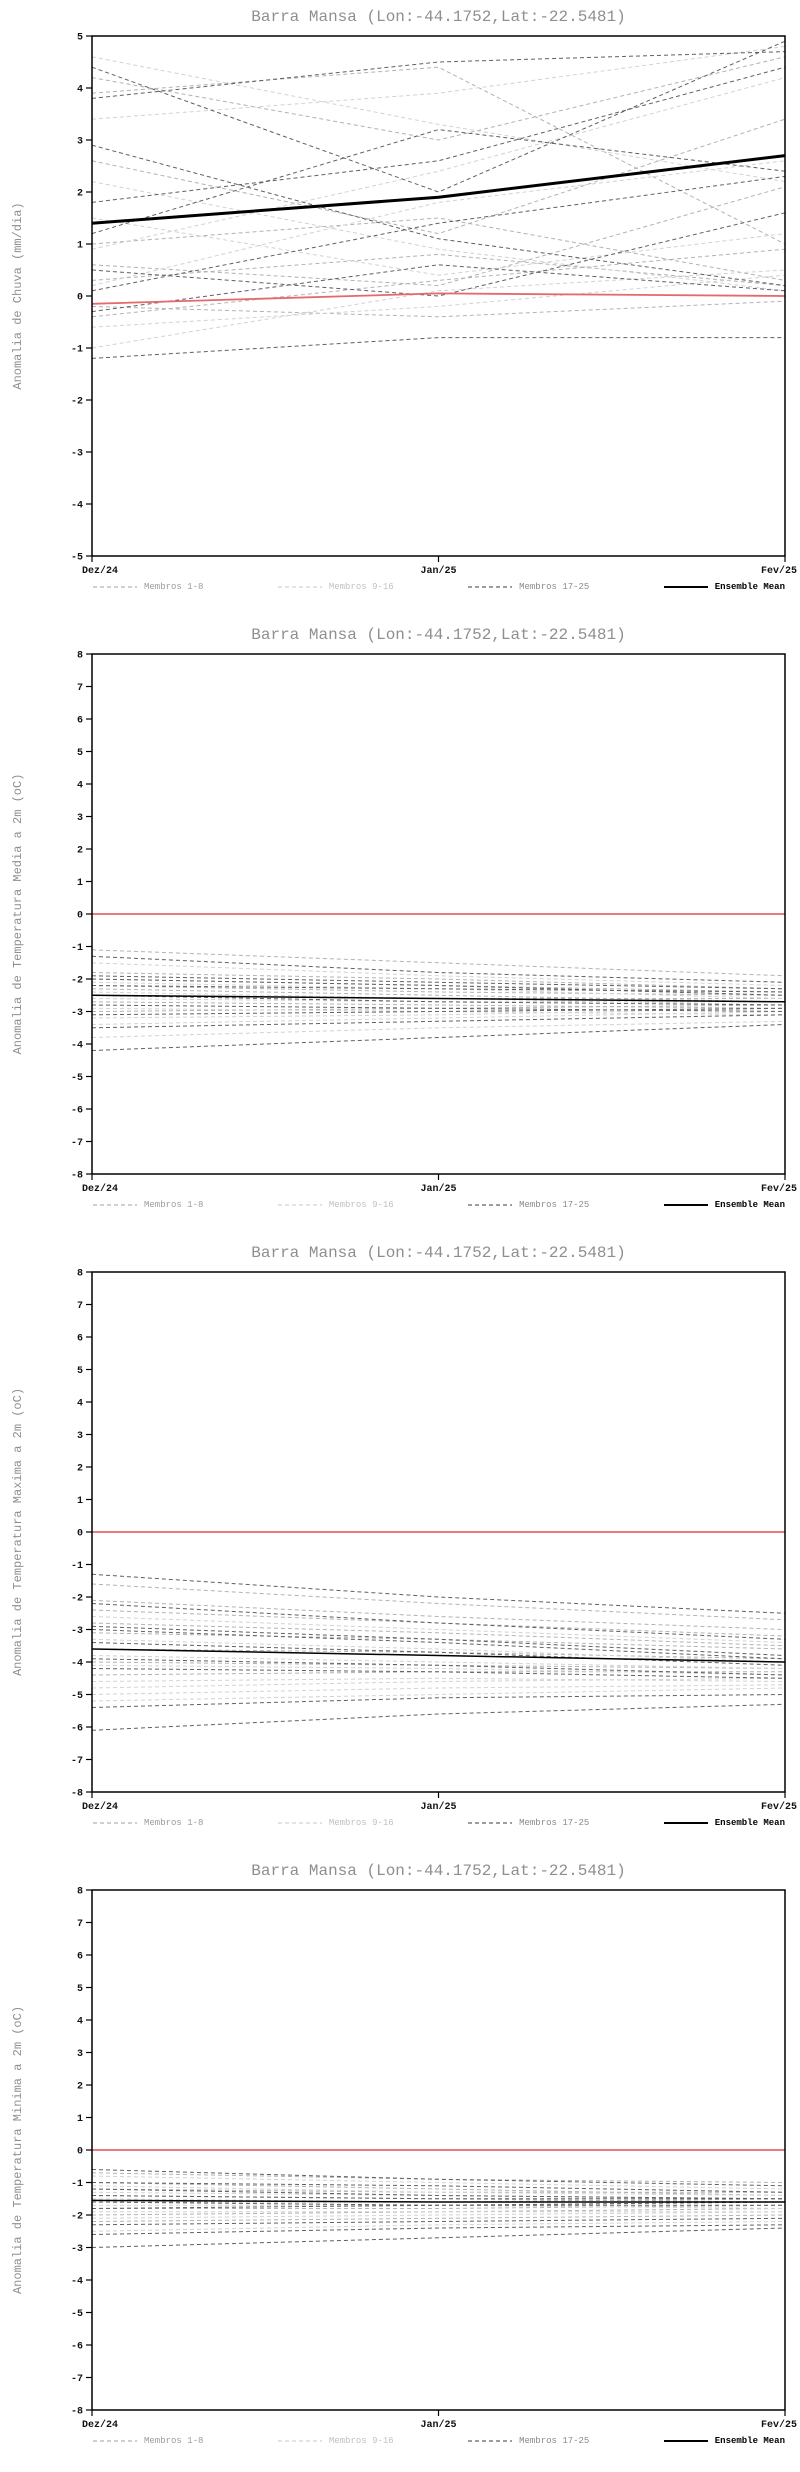 This screenshot has height=2472, width=800. What do you see at coordinates (80, 298) in the screenshot?
I see `y-tick-label: 0` at bounding box center [80, 298].